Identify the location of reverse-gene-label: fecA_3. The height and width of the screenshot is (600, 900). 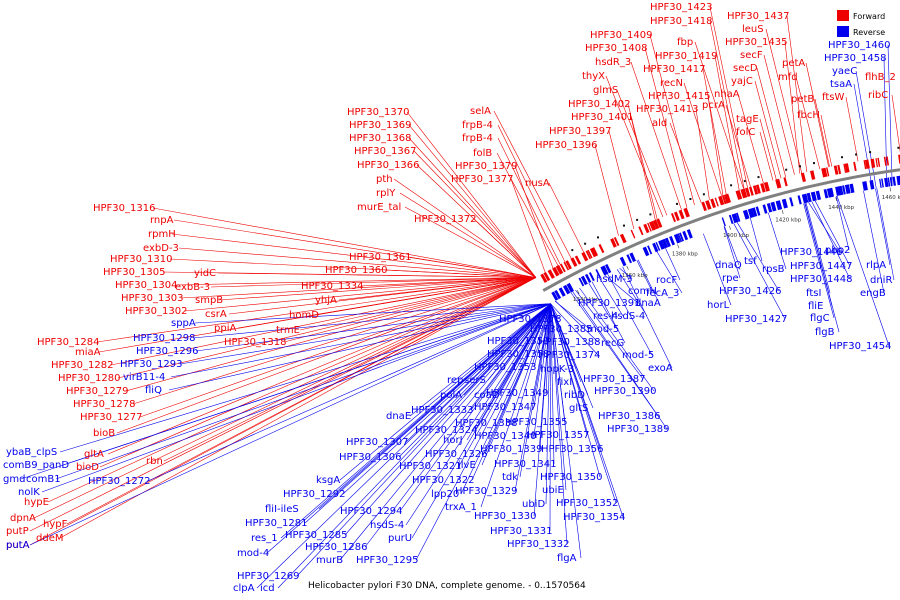
(662, 293).